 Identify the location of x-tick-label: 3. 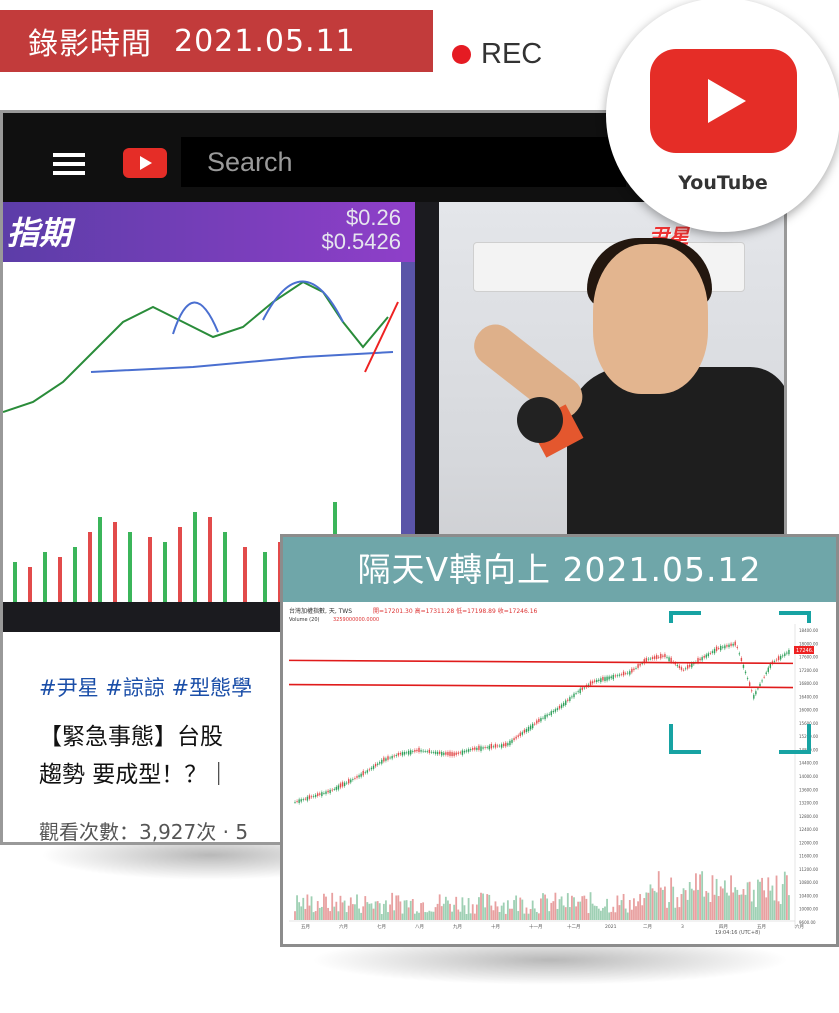
(682, 927).